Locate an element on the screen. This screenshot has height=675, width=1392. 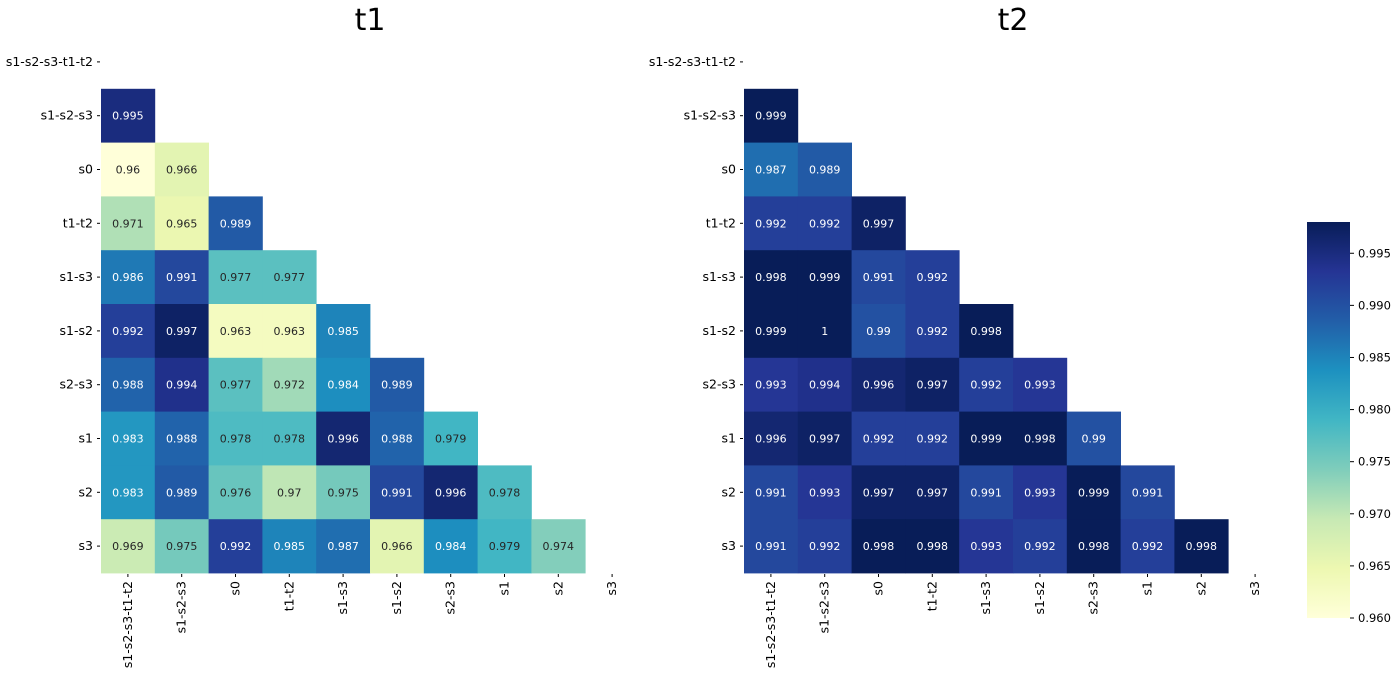
y-tick-label: s2-s3 is located at coordinates (76, 384).